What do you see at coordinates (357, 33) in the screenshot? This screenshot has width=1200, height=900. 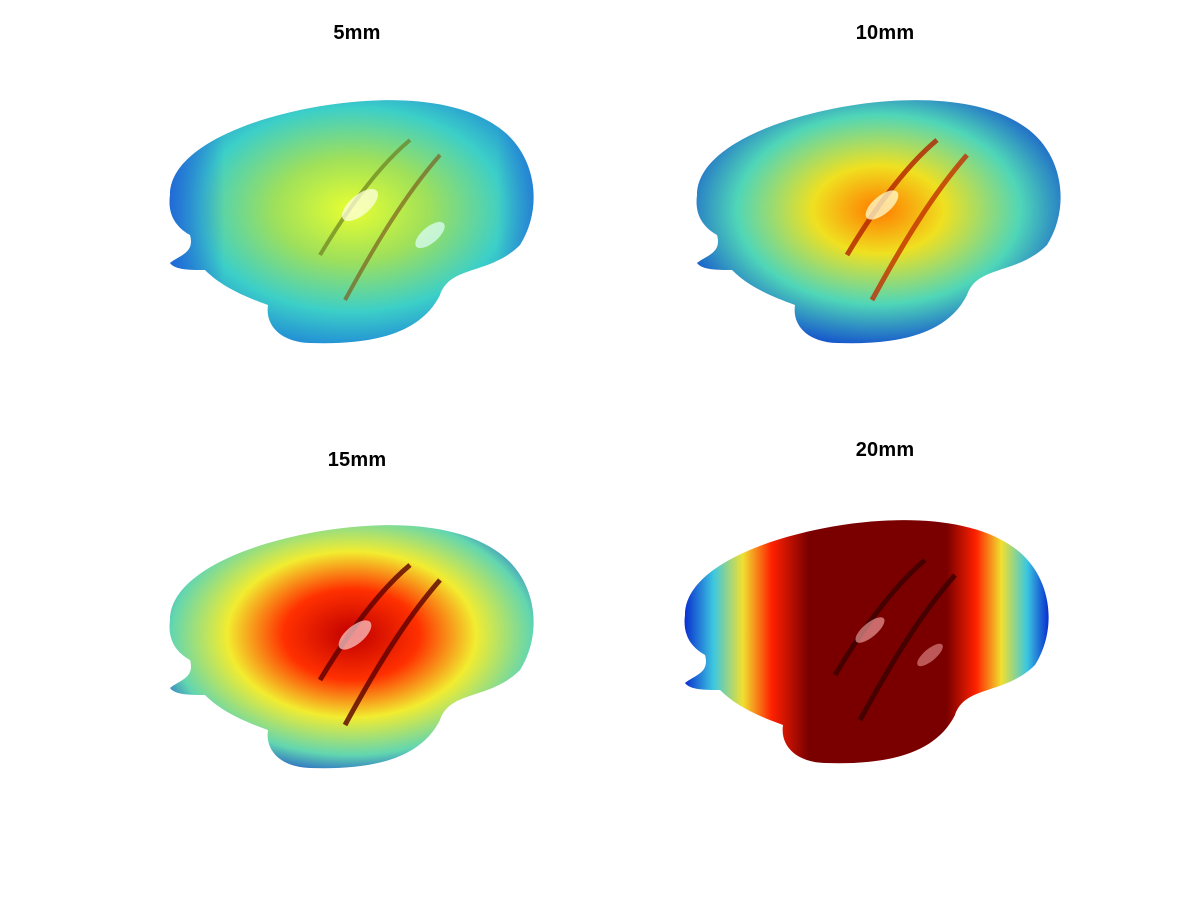 I see `panel-title: 5mm` at bounding box center [357, 33].